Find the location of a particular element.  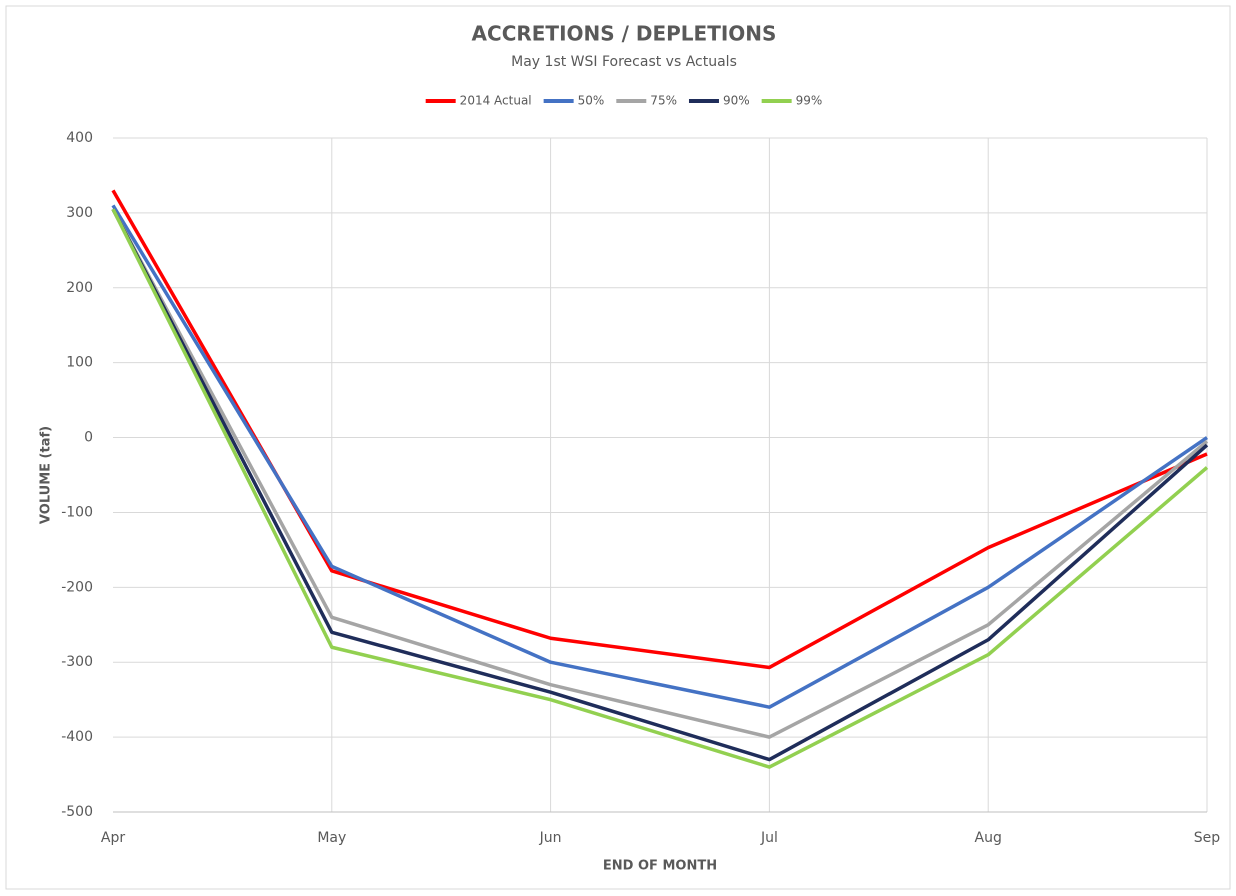

legend: 2014 Actual 50% 75% 90% 99% is located at coordinates (624, 101).